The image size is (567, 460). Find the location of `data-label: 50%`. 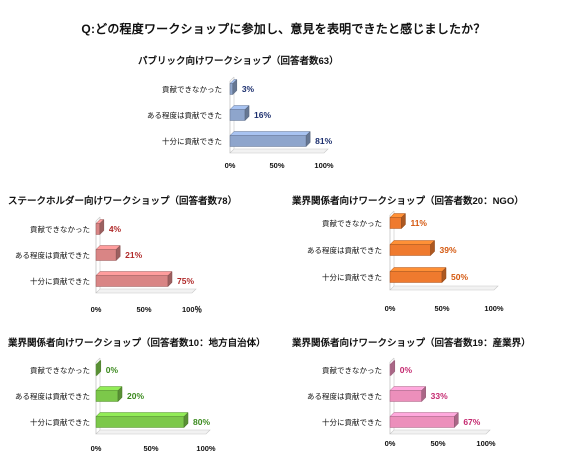

data-label: 50% is located at coordinates (459, 277).